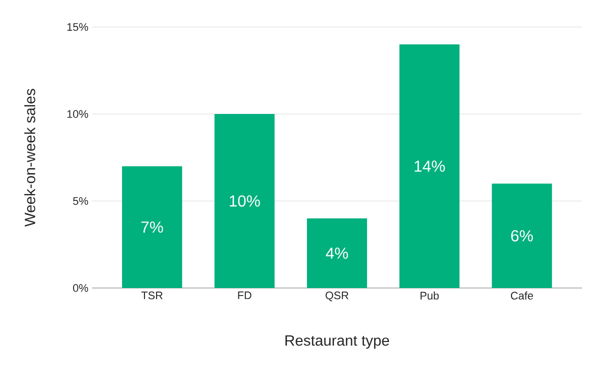 This screenshot has height=371, width=600. Describe the element at coordinates (429, 296) in the screenshot. I see `x-tick-label: Pub` at that location.